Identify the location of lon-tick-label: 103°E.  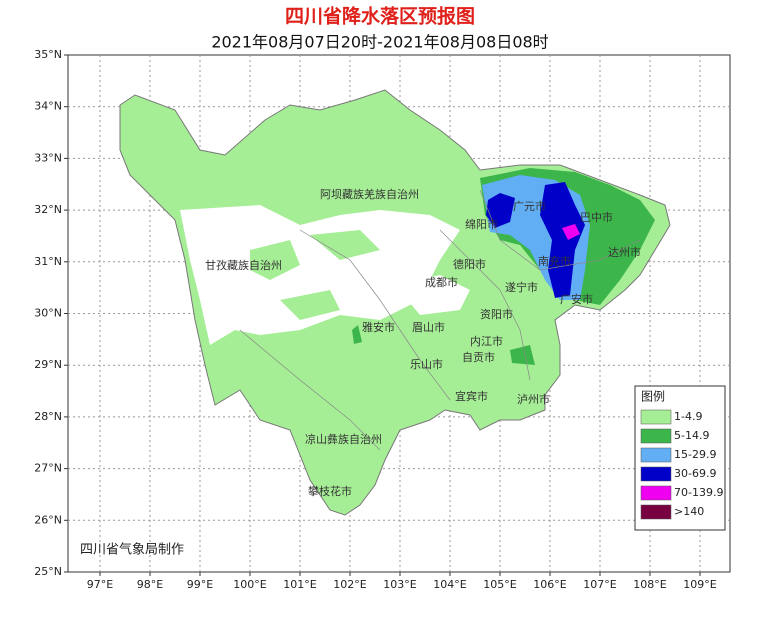
(399, 584).